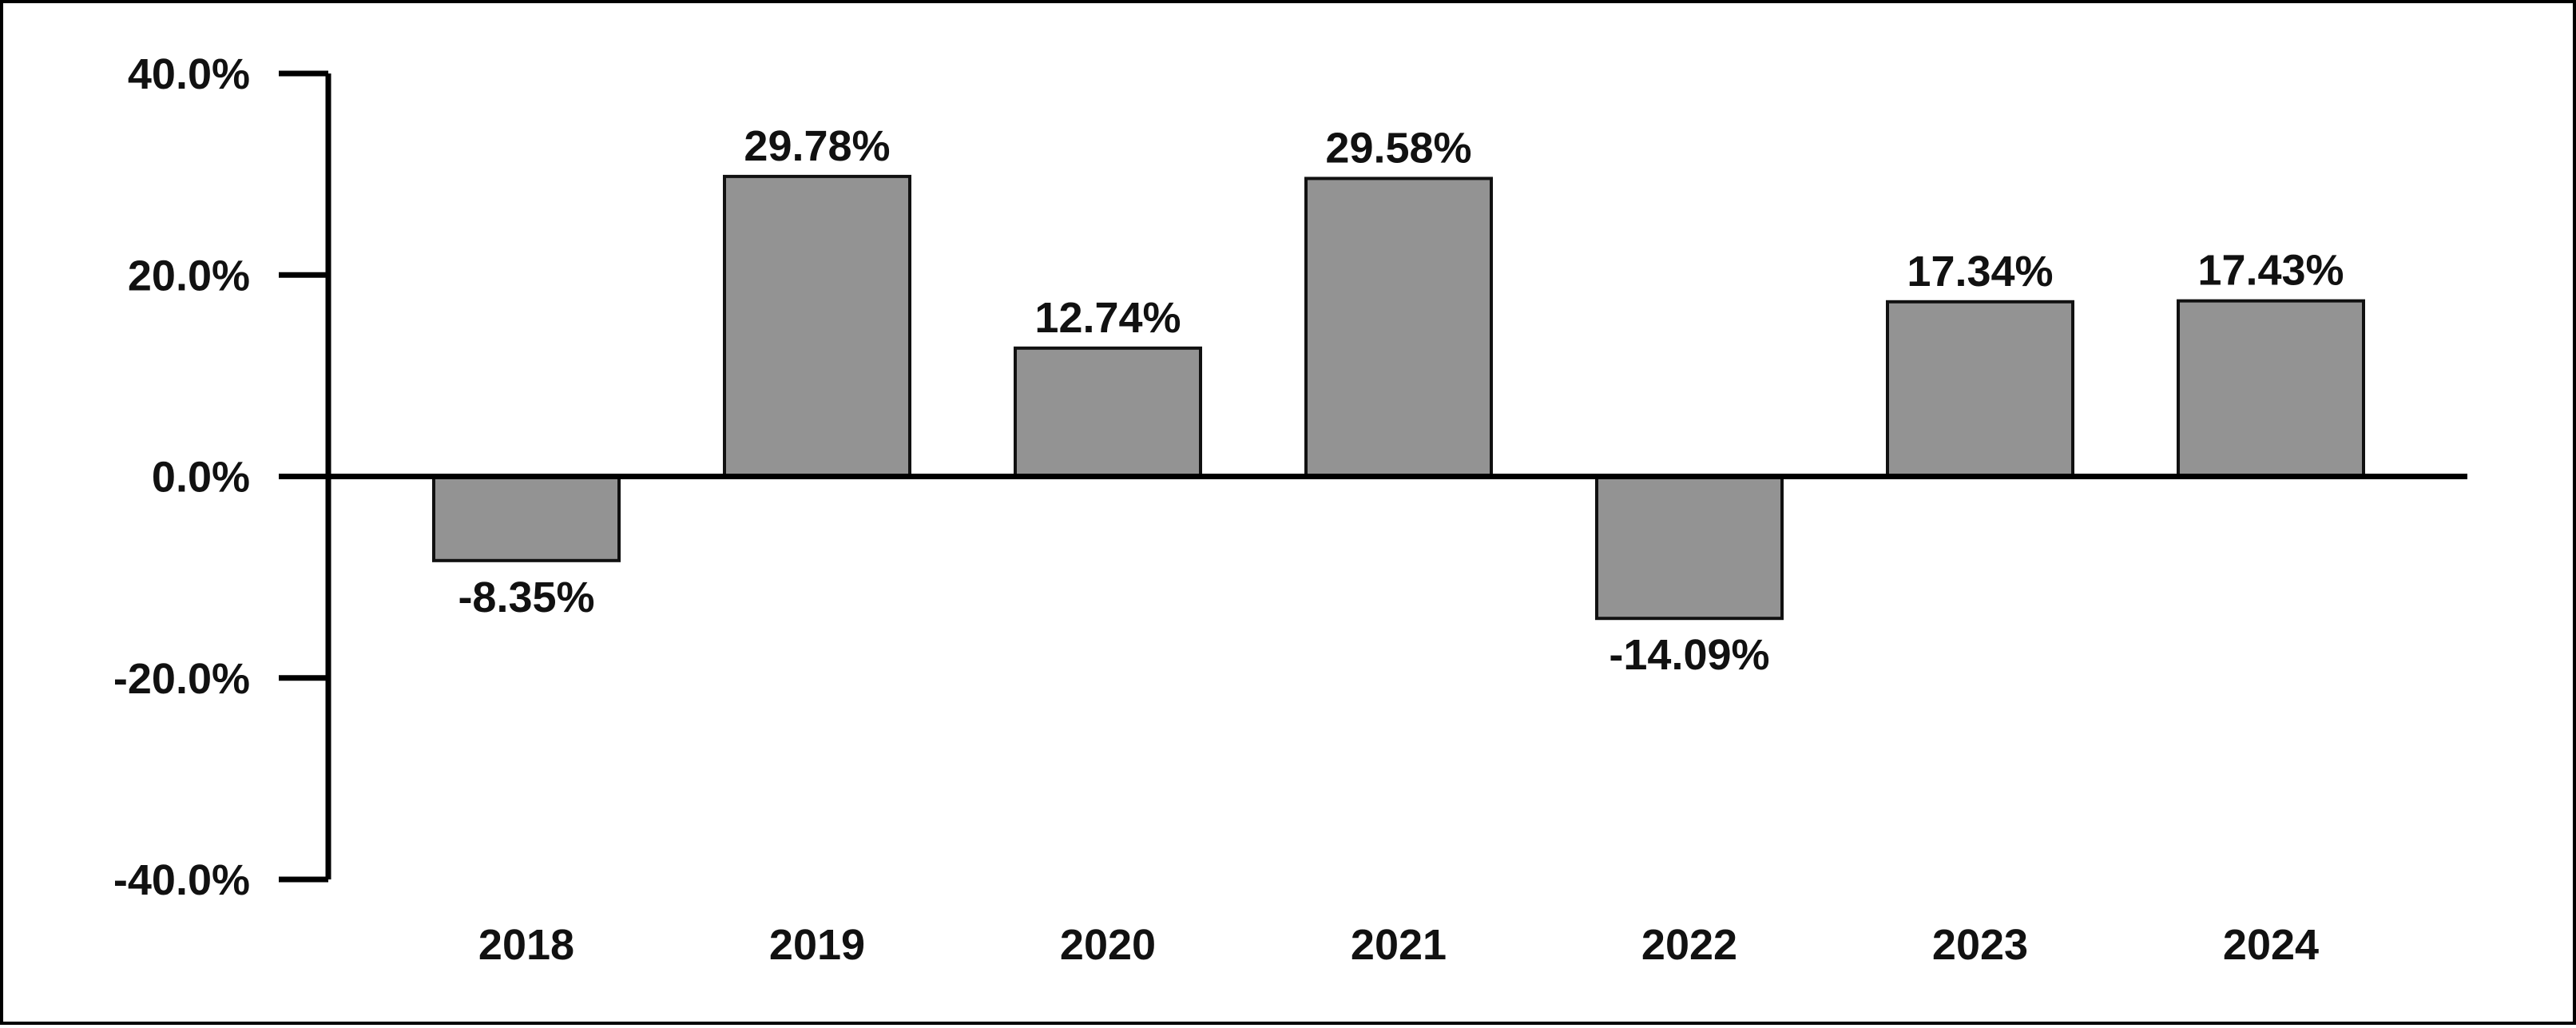 The width and height of the screenshot is (2576, 1028). What do you see at coordinates (817, 326) in the screenshot?
I see `bar-2019` at bounding box center [817, 326].